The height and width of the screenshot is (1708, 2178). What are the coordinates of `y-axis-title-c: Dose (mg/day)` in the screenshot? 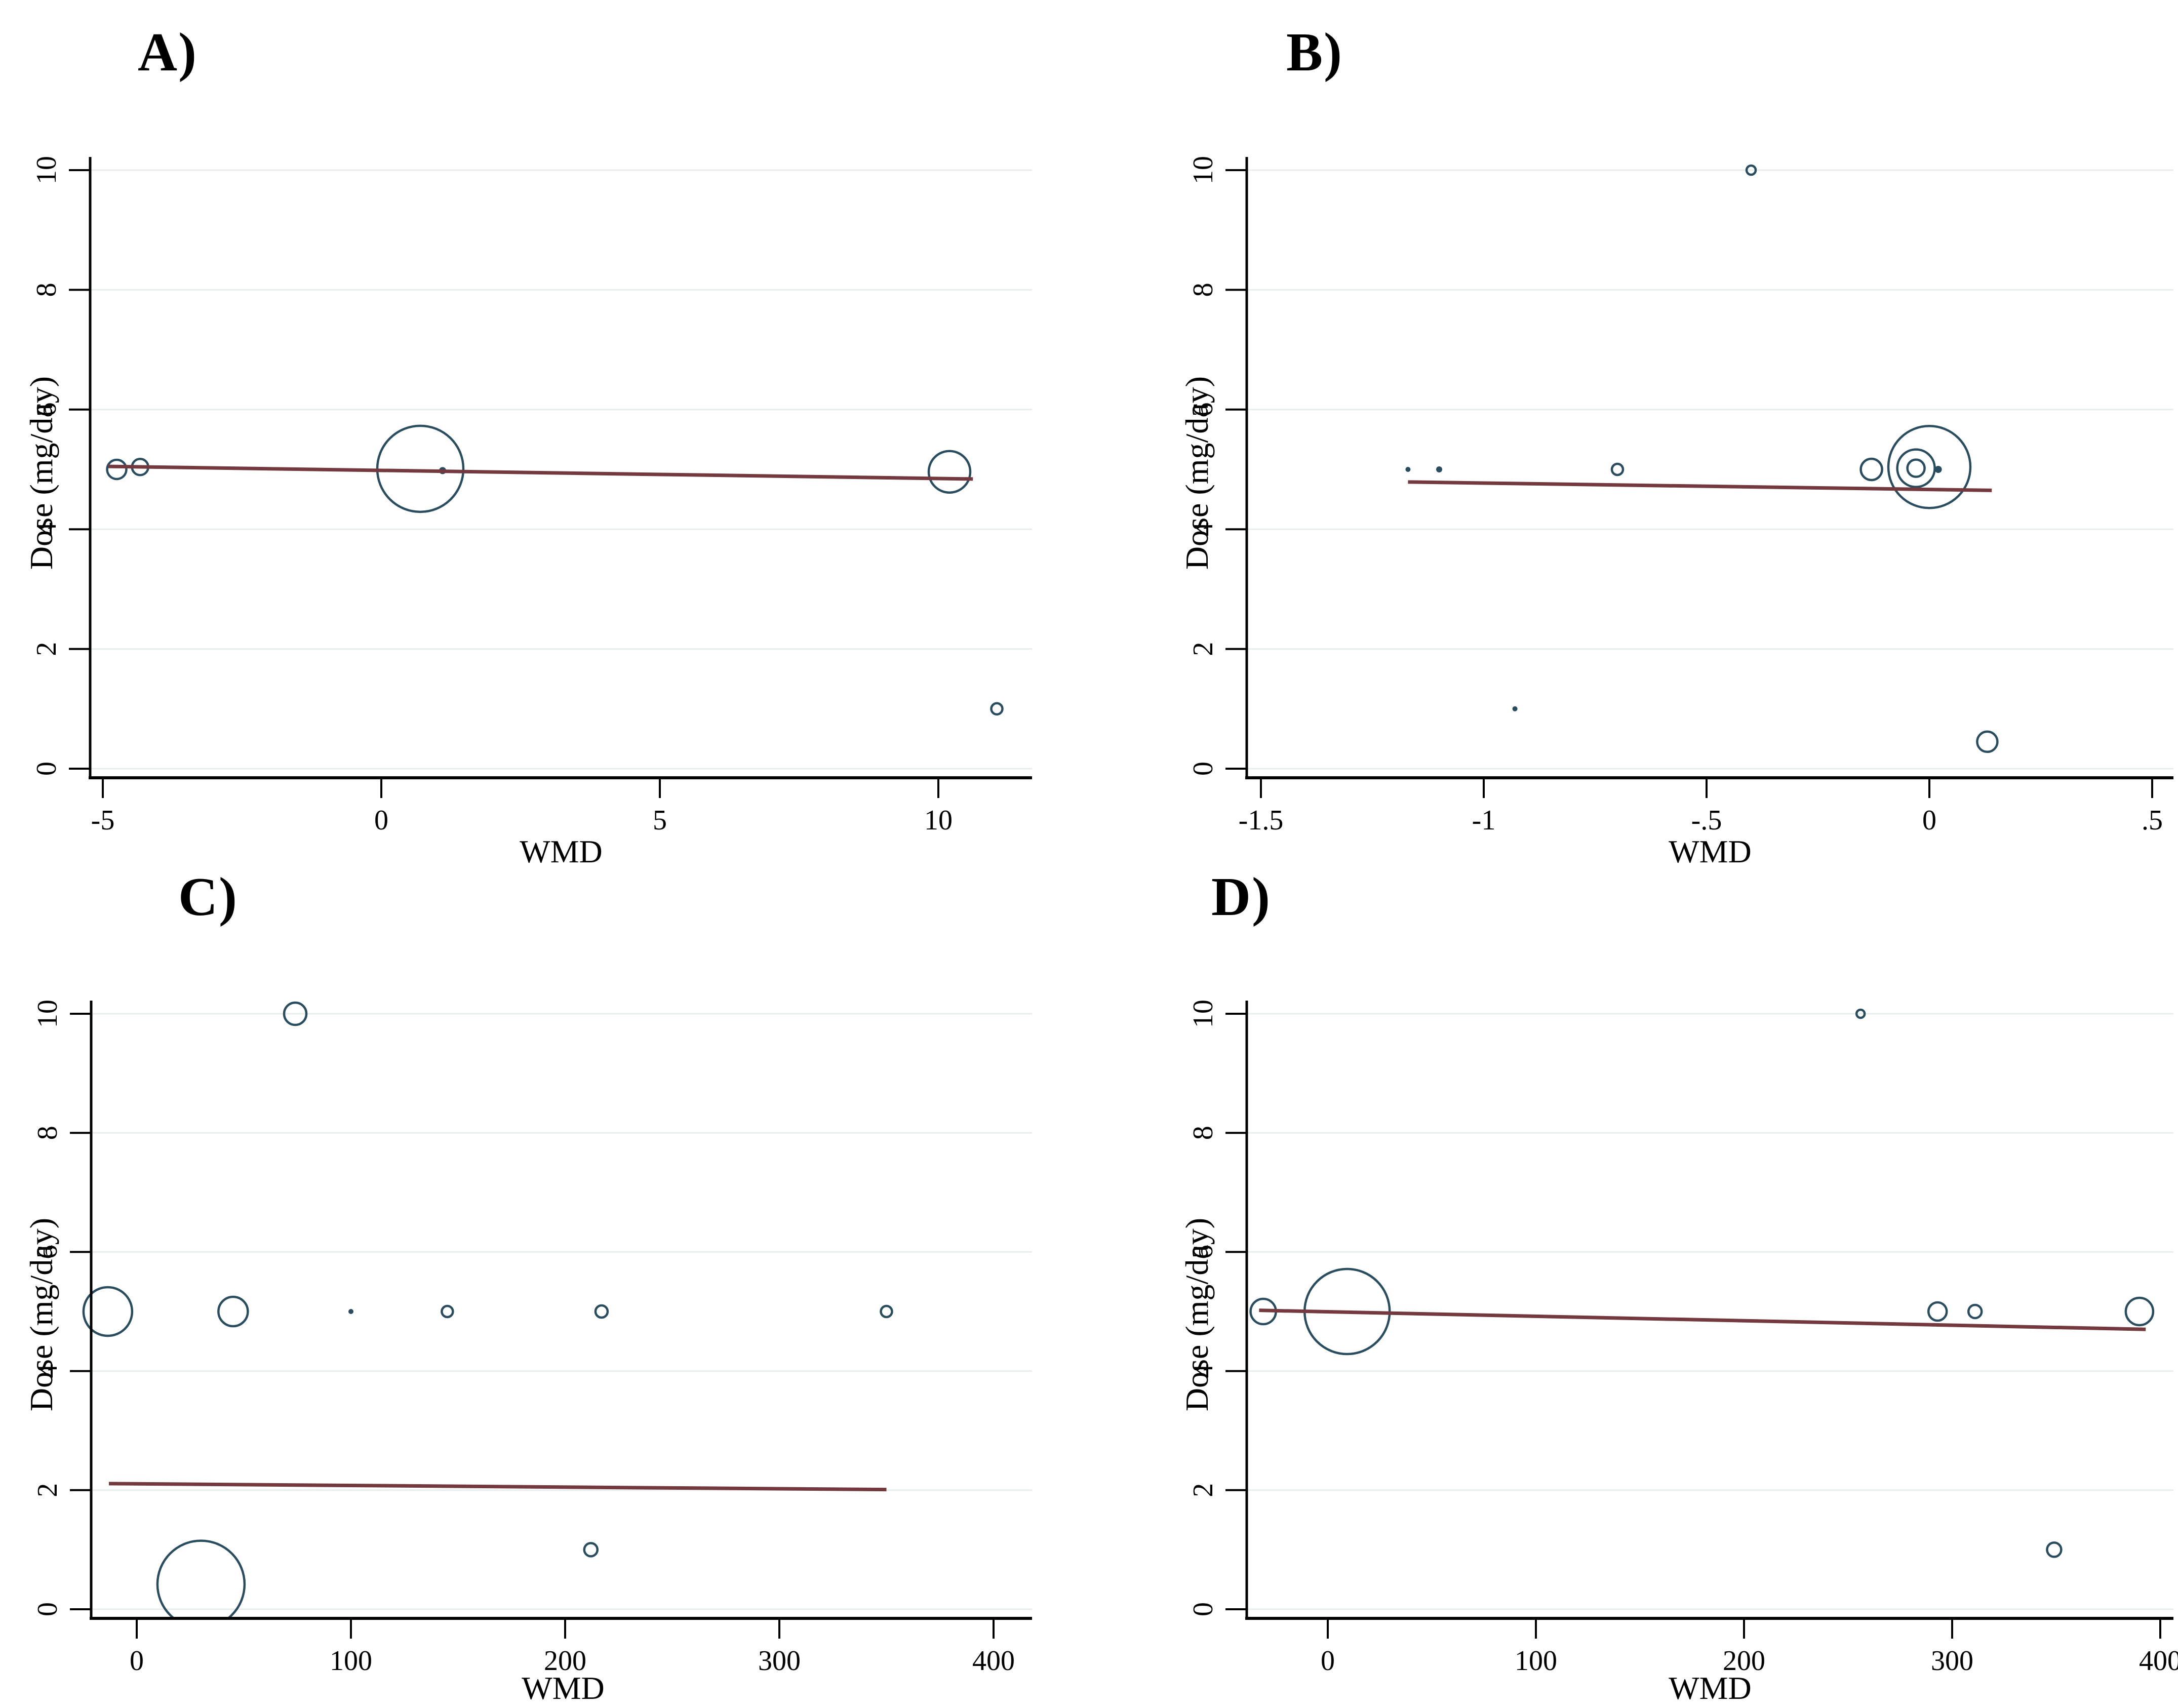 It's located at (41, 1315).